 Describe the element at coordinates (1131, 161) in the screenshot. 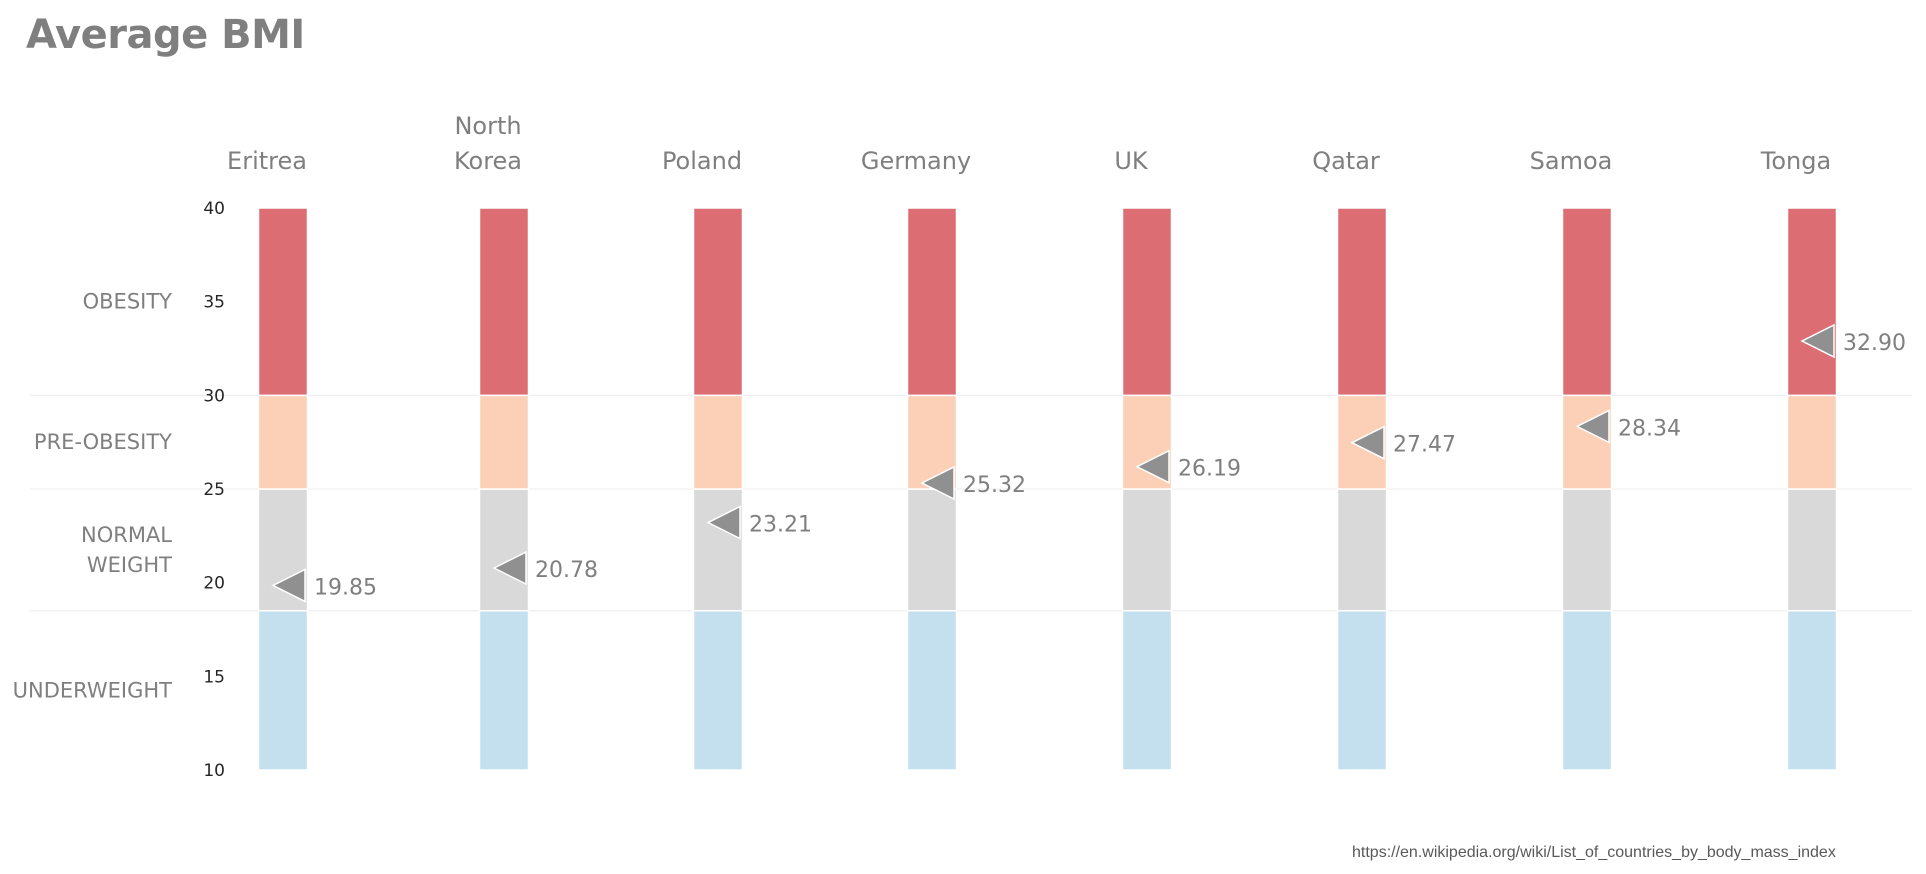

I see `category-label: UK` at that location.